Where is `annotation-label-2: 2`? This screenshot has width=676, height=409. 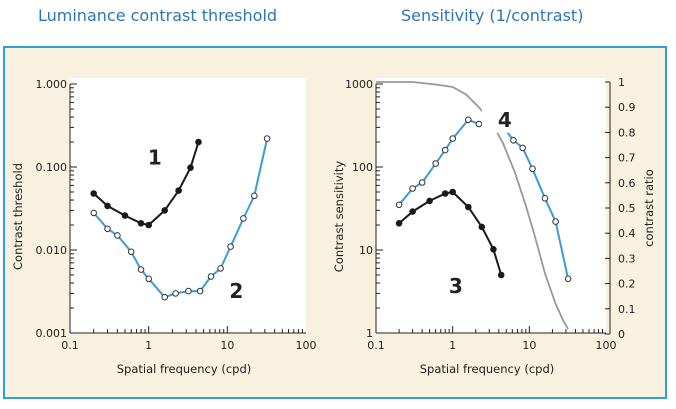 annotation-label-2: 2 is located at coordinates (236, 291).